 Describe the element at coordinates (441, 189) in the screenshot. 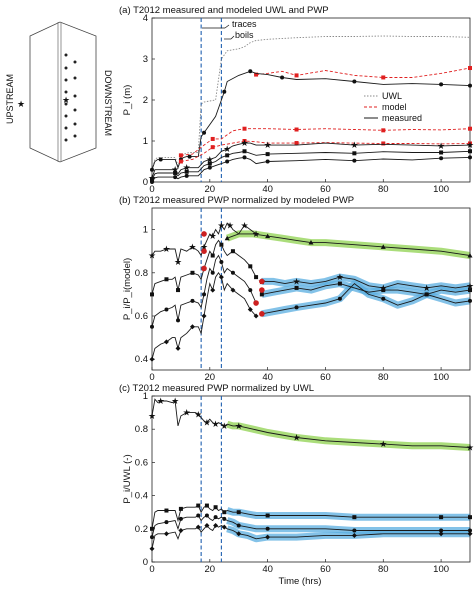

I see `x-tick-label: 100` at that location.